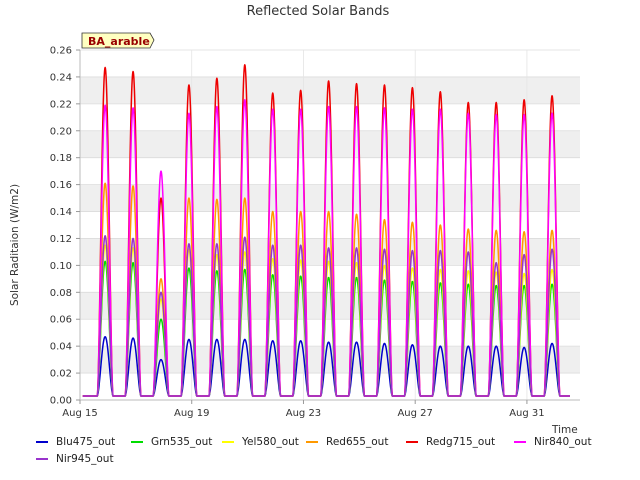 The image size is (640, 480). Describe the element at coordinates (191, 413) in the screenshot. I see `x-tick-label: Aug 19` at that location.